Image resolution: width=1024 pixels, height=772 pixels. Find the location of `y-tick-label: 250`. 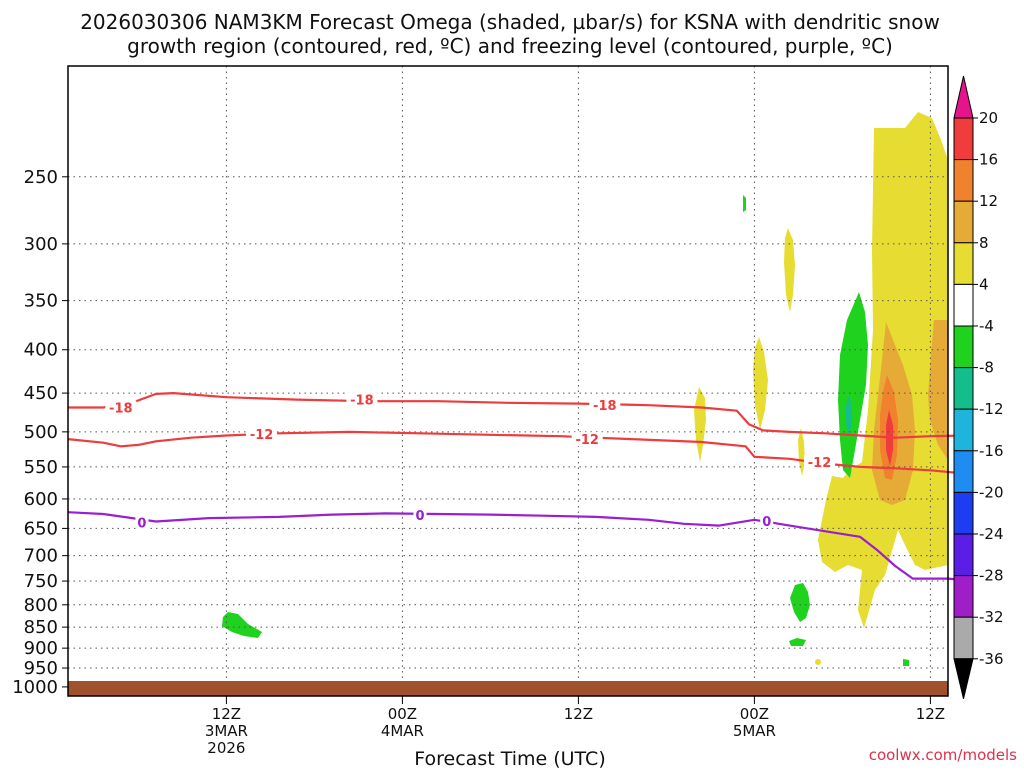

y-tick-label: 250 is located at coordinates (41, 177).